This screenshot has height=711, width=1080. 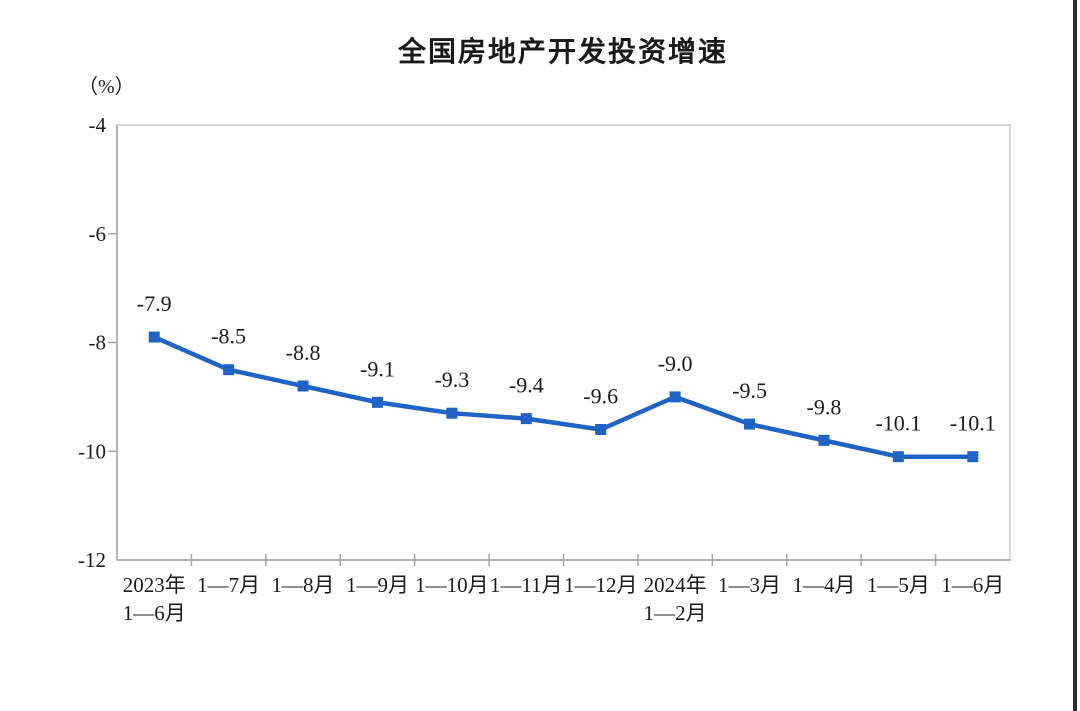 I want to click on y-tick-label: -6, so click(x=98, y=234).